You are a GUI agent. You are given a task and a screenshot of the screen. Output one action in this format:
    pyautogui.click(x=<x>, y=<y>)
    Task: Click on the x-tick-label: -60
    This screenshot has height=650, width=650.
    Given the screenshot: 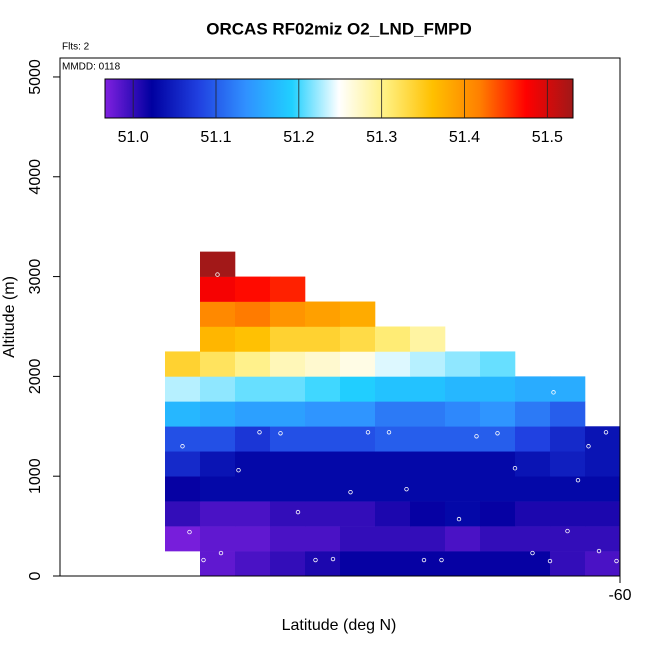 What is the action you would take?
    pyautogui.click(x=619, y=595)
    